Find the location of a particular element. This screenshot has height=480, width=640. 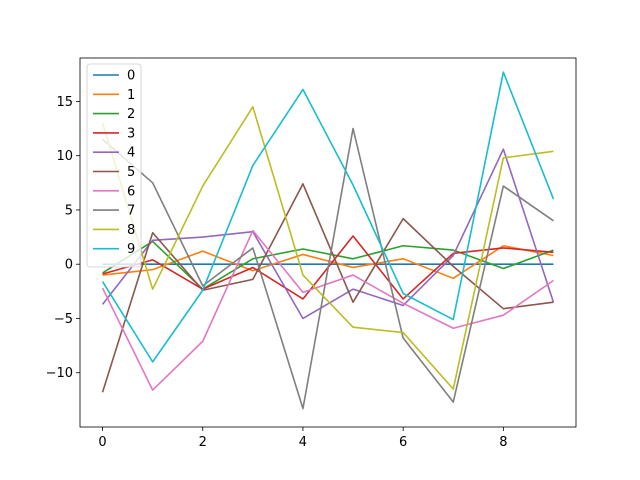

y-tick-label: 15 is located at coordinates (64, 102).